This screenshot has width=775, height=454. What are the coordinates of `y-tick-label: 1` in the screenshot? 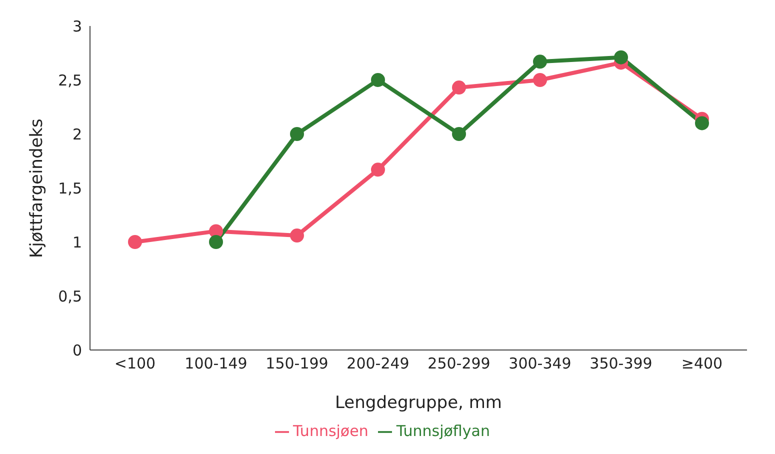 It's located at (77, 242).